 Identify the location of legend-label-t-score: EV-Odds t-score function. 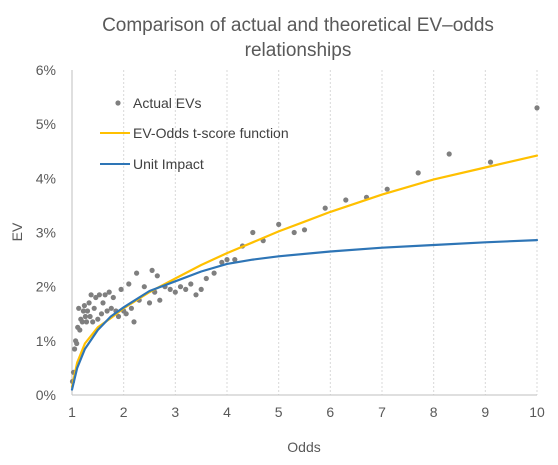
(211, 133).